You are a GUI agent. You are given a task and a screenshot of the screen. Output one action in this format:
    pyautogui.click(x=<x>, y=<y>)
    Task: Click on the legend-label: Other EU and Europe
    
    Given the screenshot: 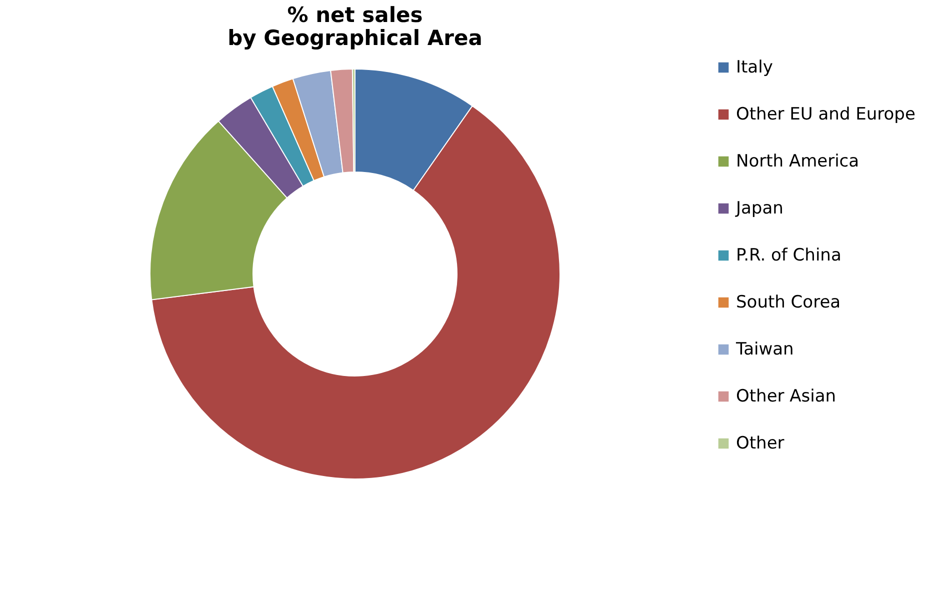 What is the action you would take?
    pyautogui.click(x=826, y=114)
    